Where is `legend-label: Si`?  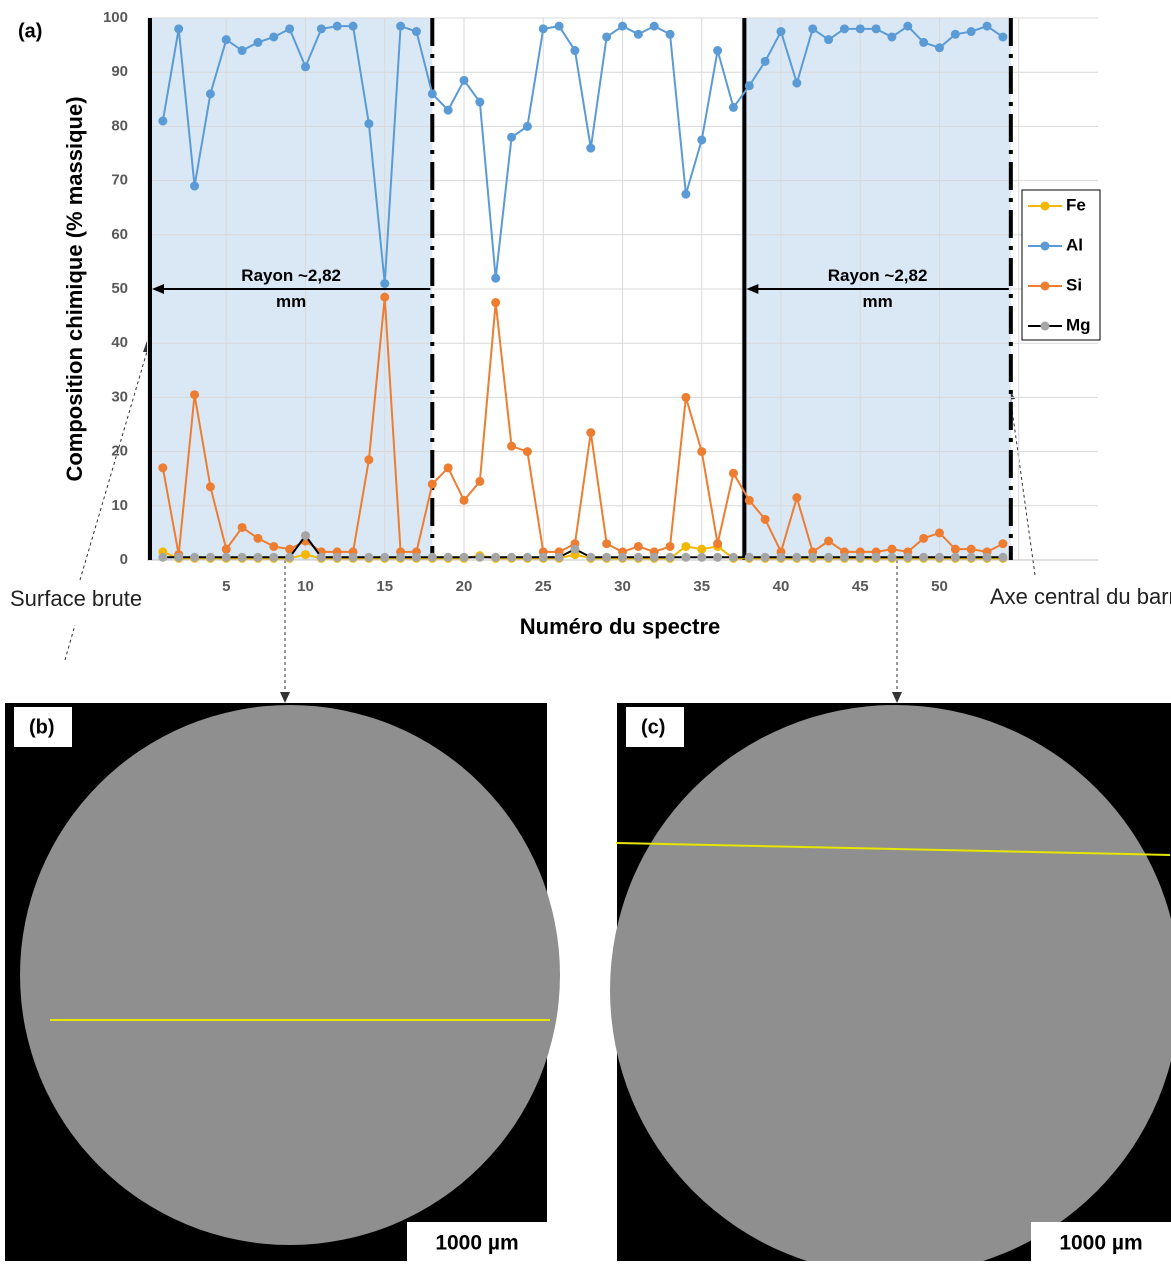
legend-label: Si is located at coordinates (1074, 284).